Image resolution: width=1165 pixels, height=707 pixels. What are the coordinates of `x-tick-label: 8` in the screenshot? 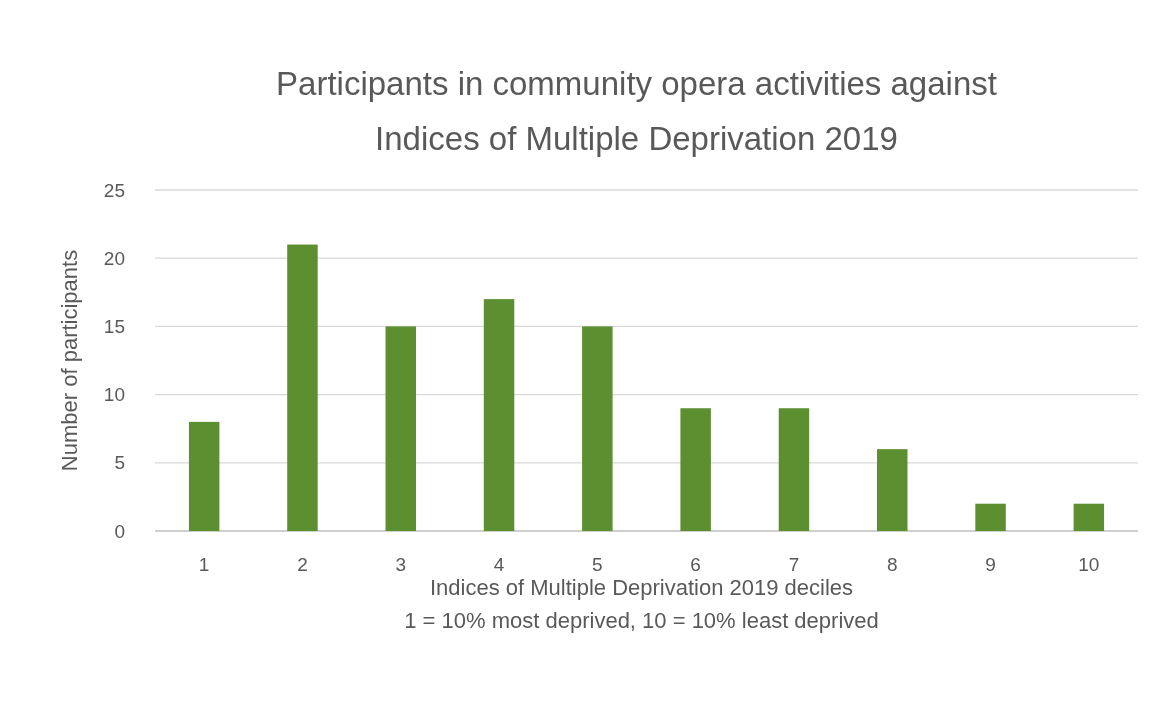 It's located at (892, 564).